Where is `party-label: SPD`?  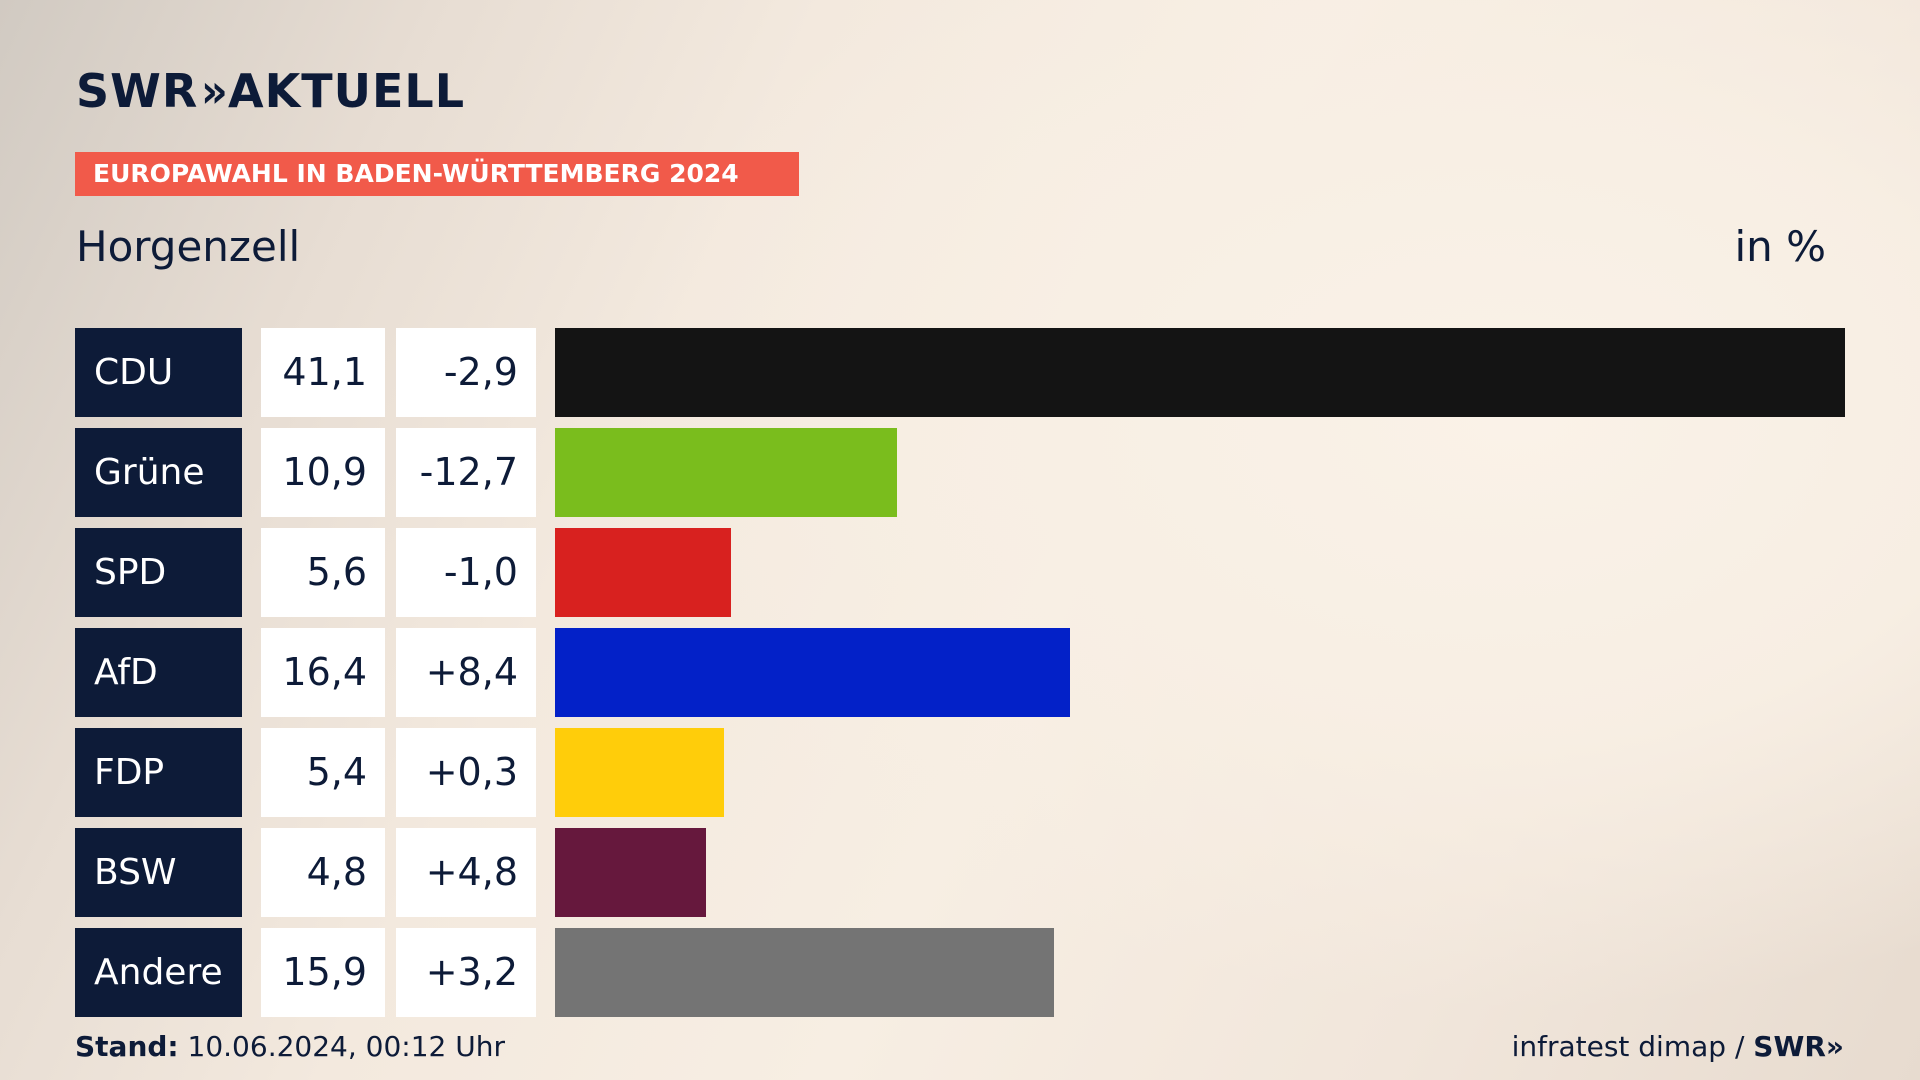
party-label: SPD is located at coordinates (158, 572).